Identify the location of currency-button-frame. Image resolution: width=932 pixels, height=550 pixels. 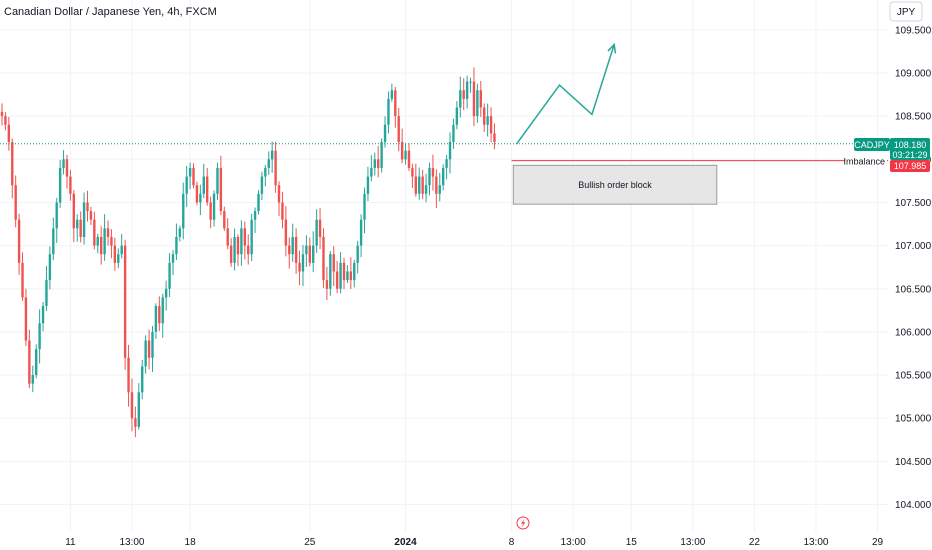
(906, 11).